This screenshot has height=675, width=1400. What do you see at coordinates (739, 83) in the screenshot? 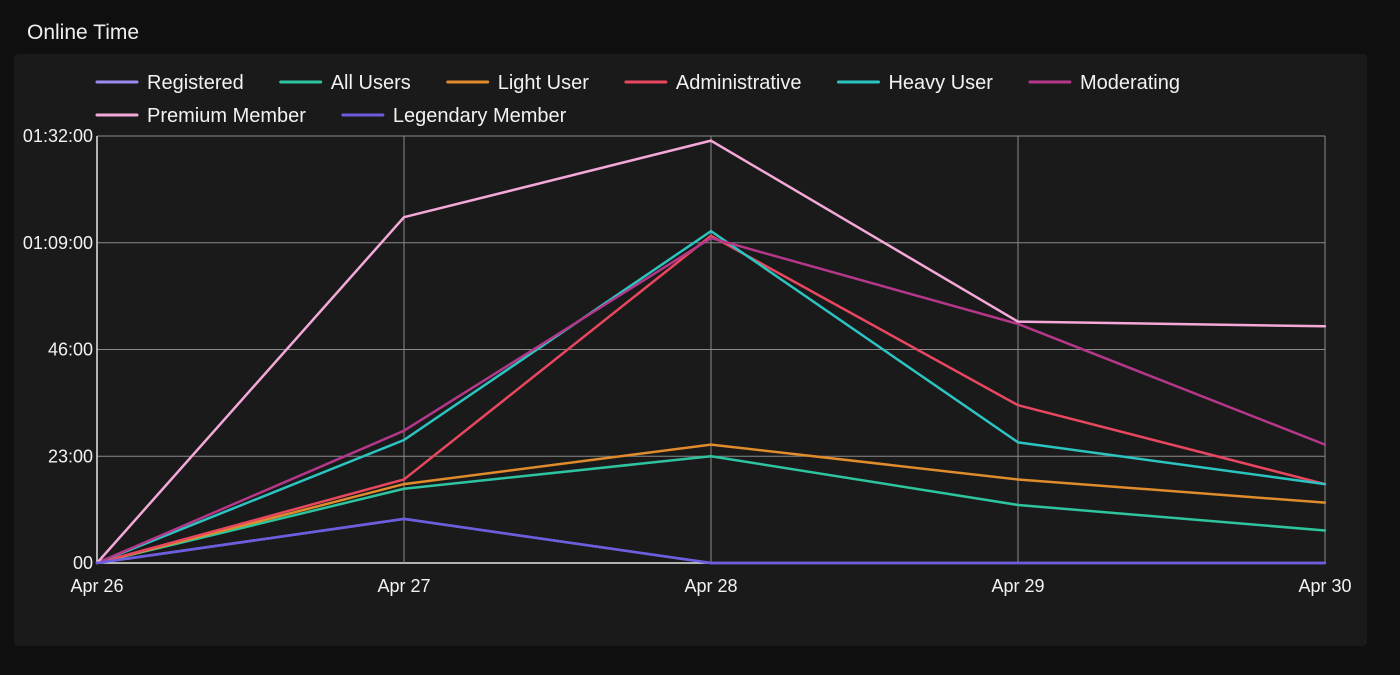
I see `legend-label: Administrative` at bounding box center [739, 83].